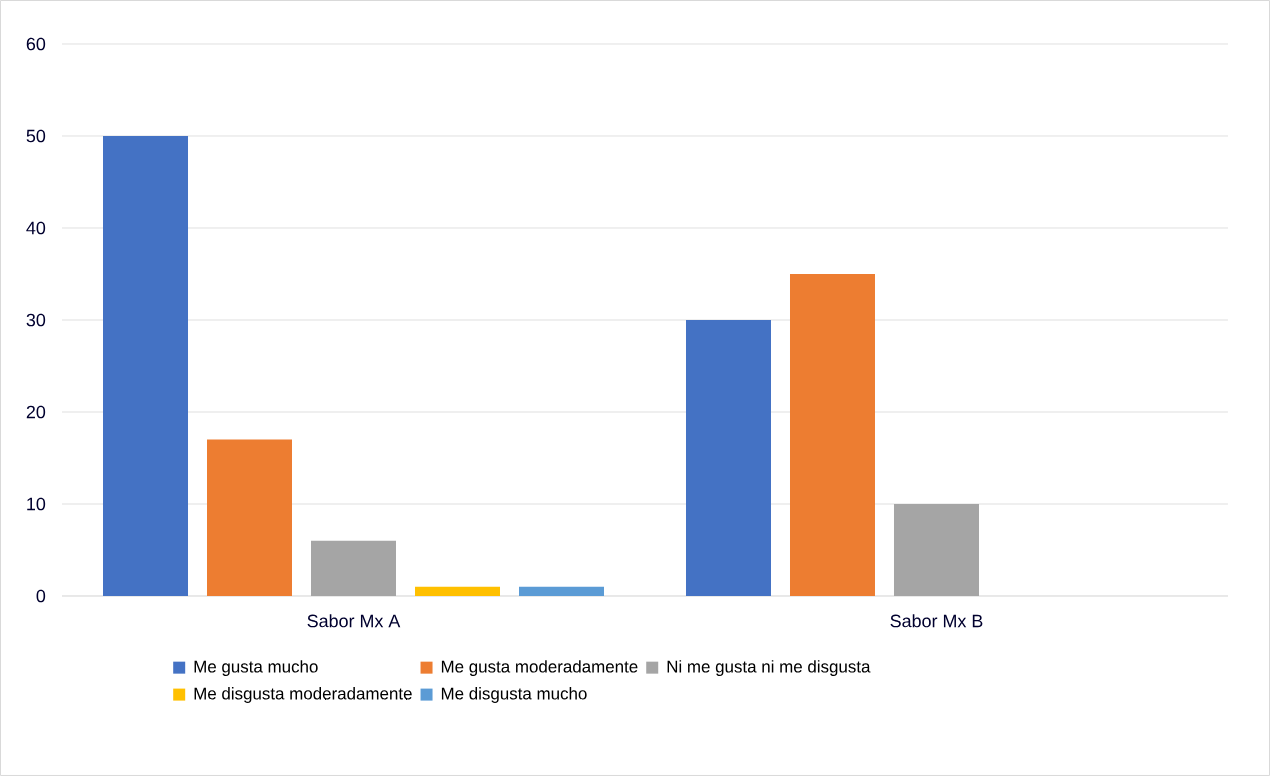 This screenshot has height=776, width=1270. I want to click on legend-label: Me gusta mucho, so click(256, 668).